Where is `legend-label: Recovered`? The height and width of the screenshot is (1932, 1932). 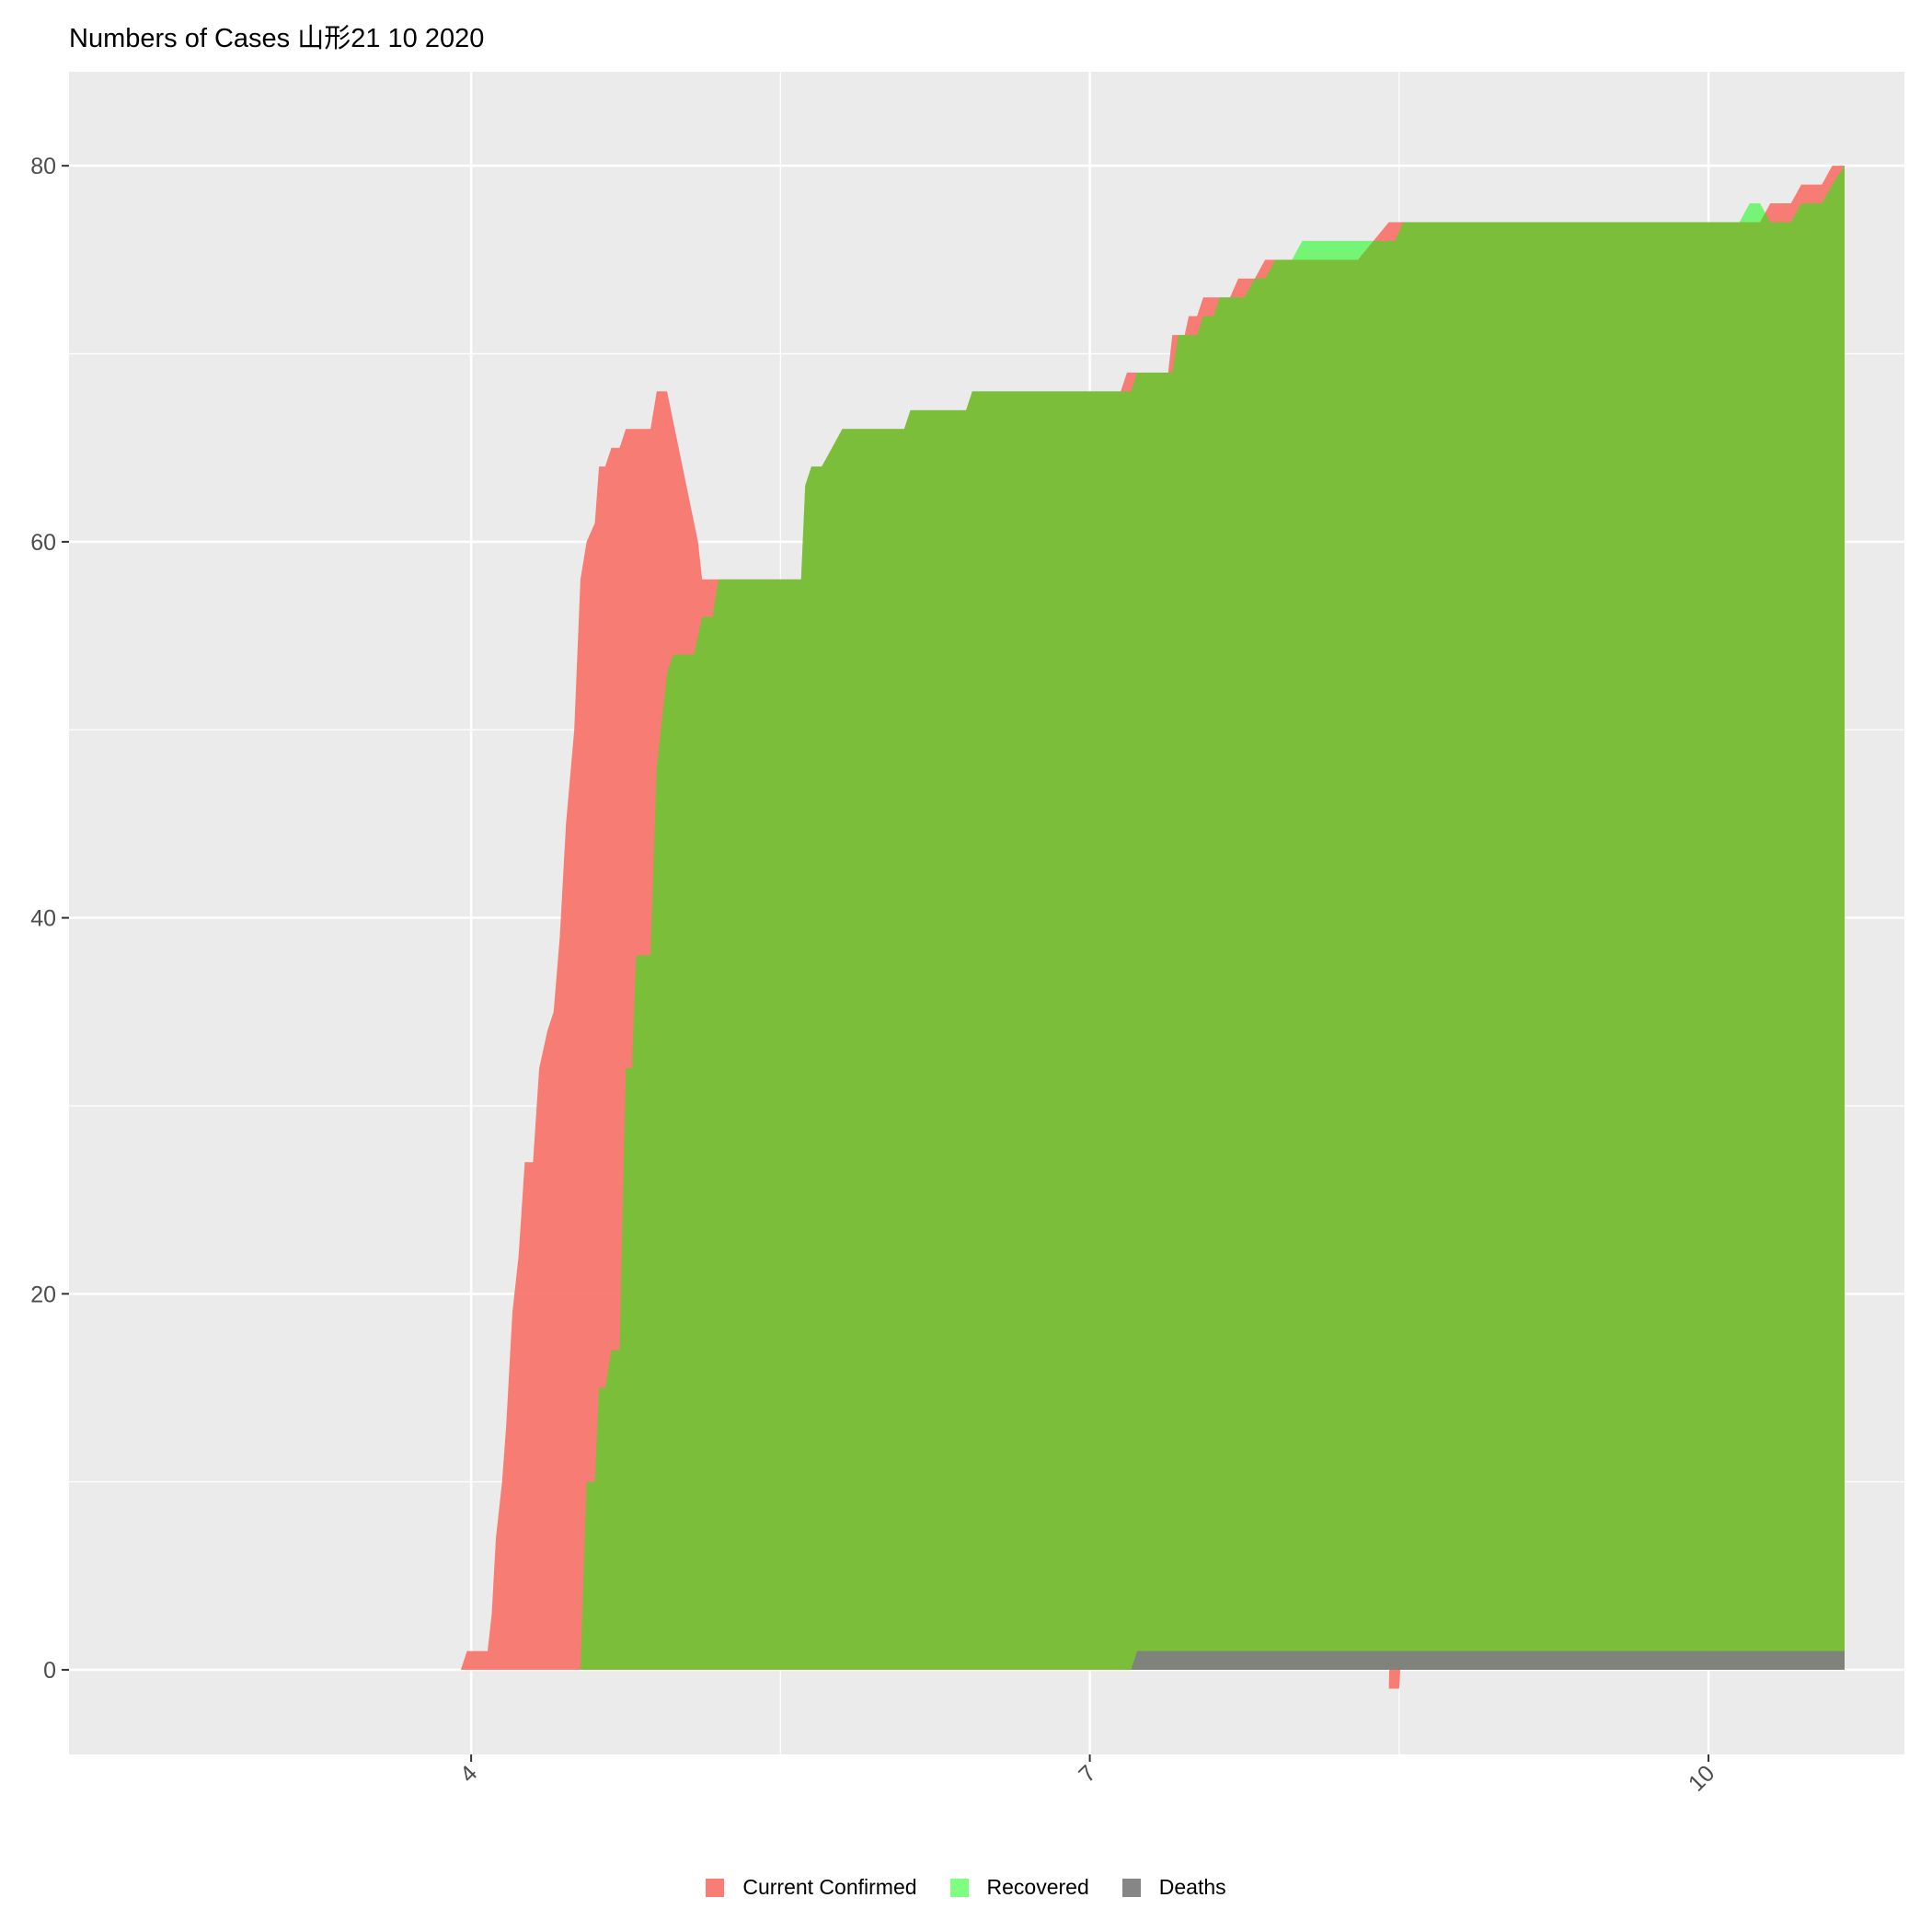
legend-label: Recovered is located at coordinates (1037, 1887).